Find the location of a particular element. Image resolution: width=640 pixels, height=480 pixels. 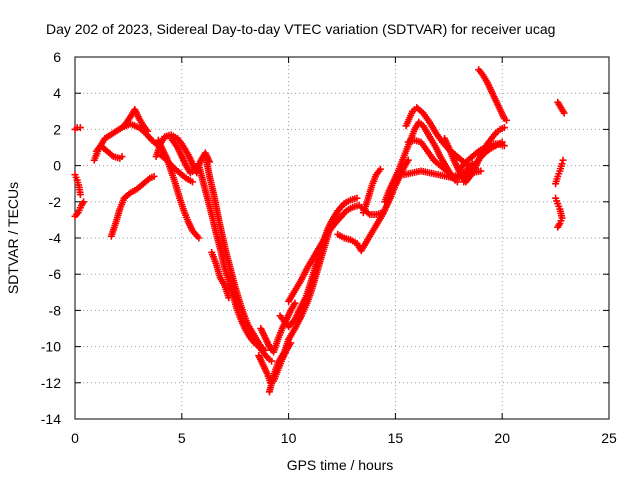

x-tick-label: 5 is located at coordinates (182, 438).